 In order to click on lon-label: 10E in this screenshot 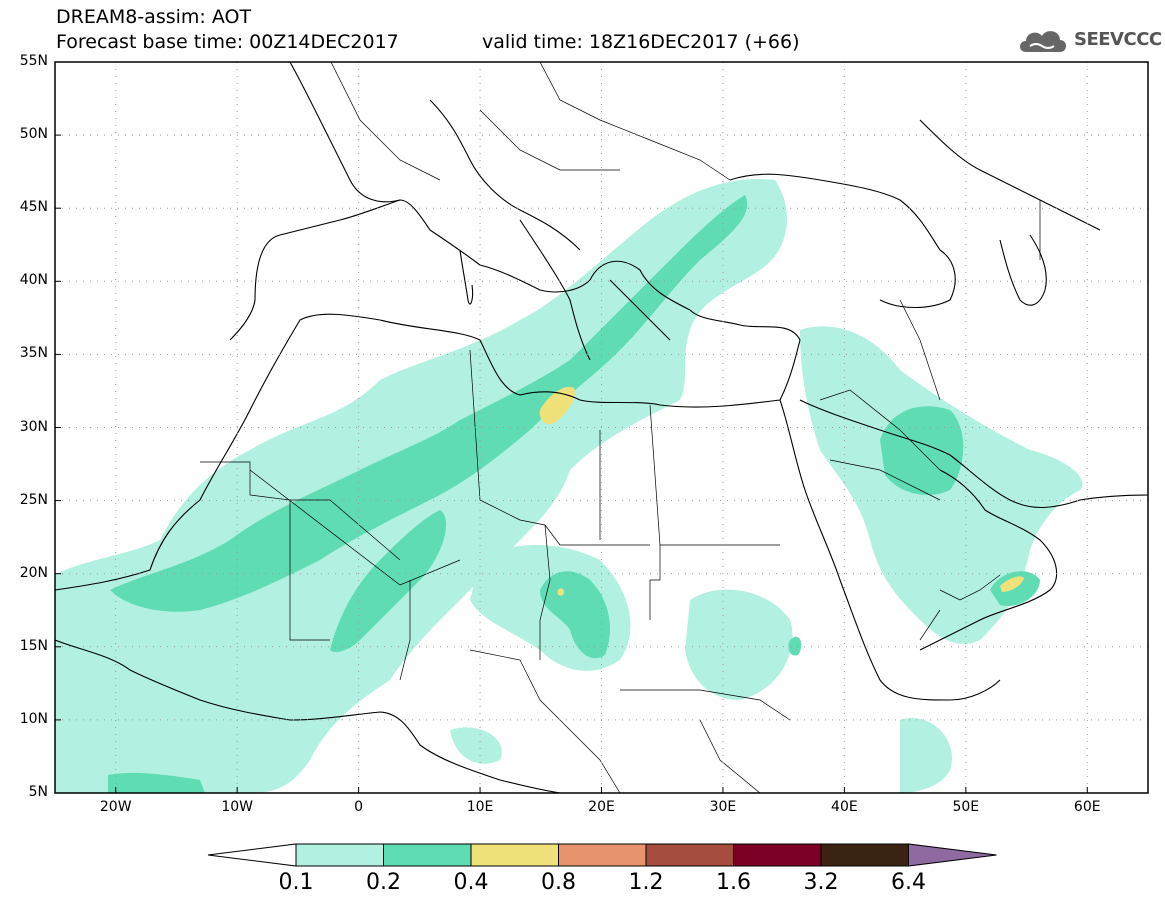, I will do `click(480, 807)`.